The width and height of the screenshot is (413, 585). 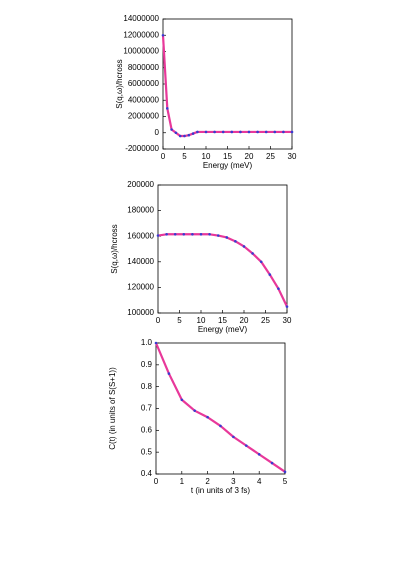 What do you see at coordinates (147, 451) in the screenshot?
I see `y-tick-label: 0.5` at bounding box center [147, 451].